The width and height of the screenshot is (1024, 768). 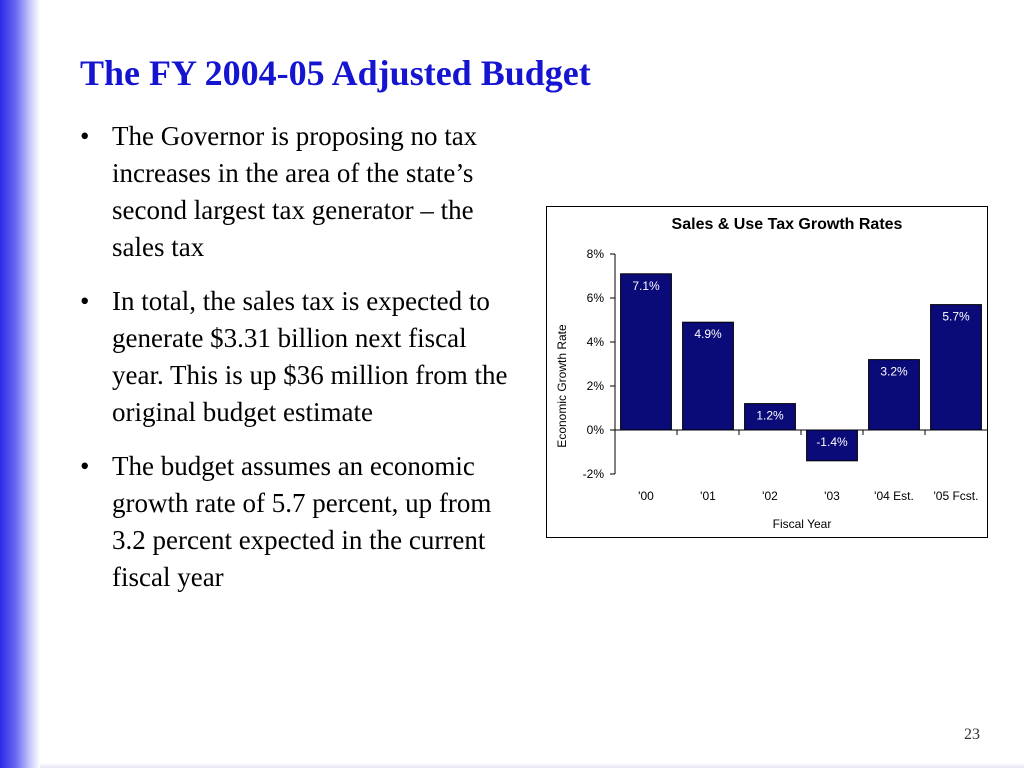 I want to click on y-tick-label: 6%, so click(x=596, y=298).